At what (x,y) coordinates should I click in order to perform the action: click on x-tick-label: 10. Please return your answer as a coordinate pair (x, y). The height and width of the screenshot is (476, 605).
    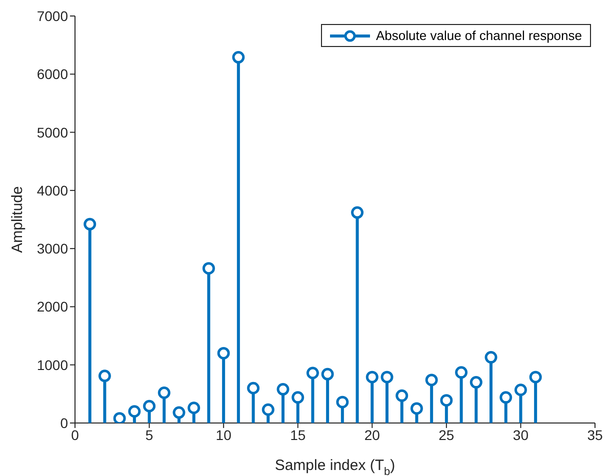
    Looking at the image, I should click on (224, 434).